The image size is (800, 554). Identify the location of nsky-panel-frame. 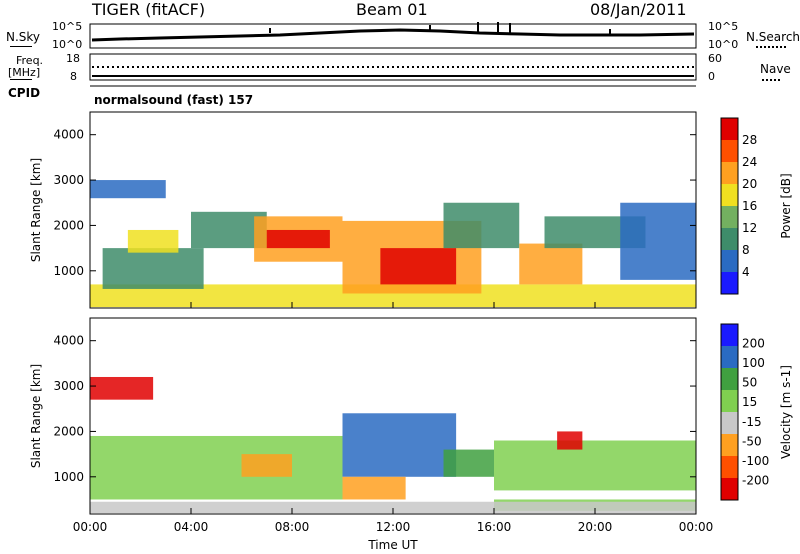
(393, 36).